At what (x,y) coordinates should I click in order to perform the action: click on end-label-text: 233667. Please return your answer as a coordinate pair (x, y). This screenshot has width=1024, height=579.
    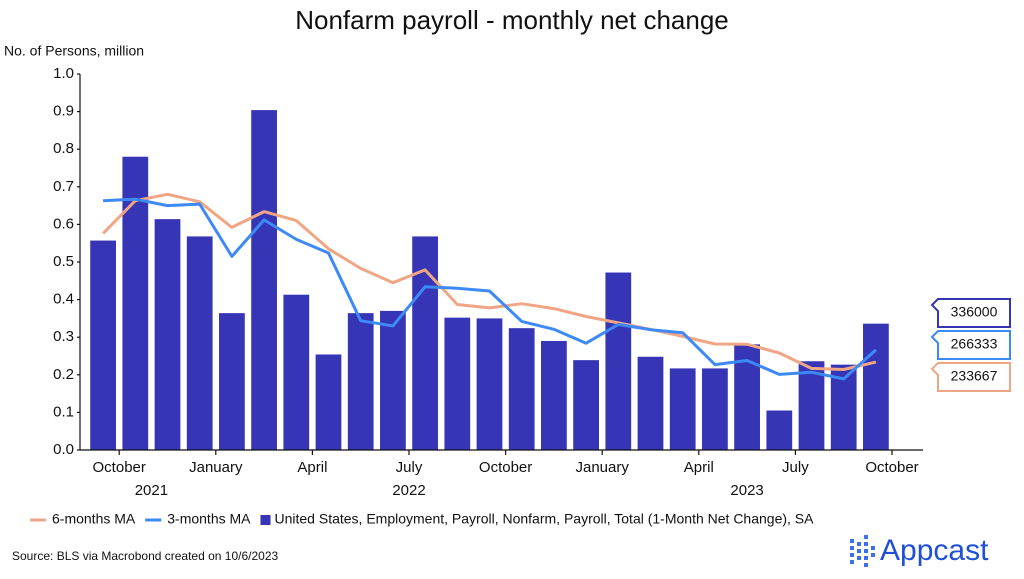
    Looking at the image, I should click on (974, 376).